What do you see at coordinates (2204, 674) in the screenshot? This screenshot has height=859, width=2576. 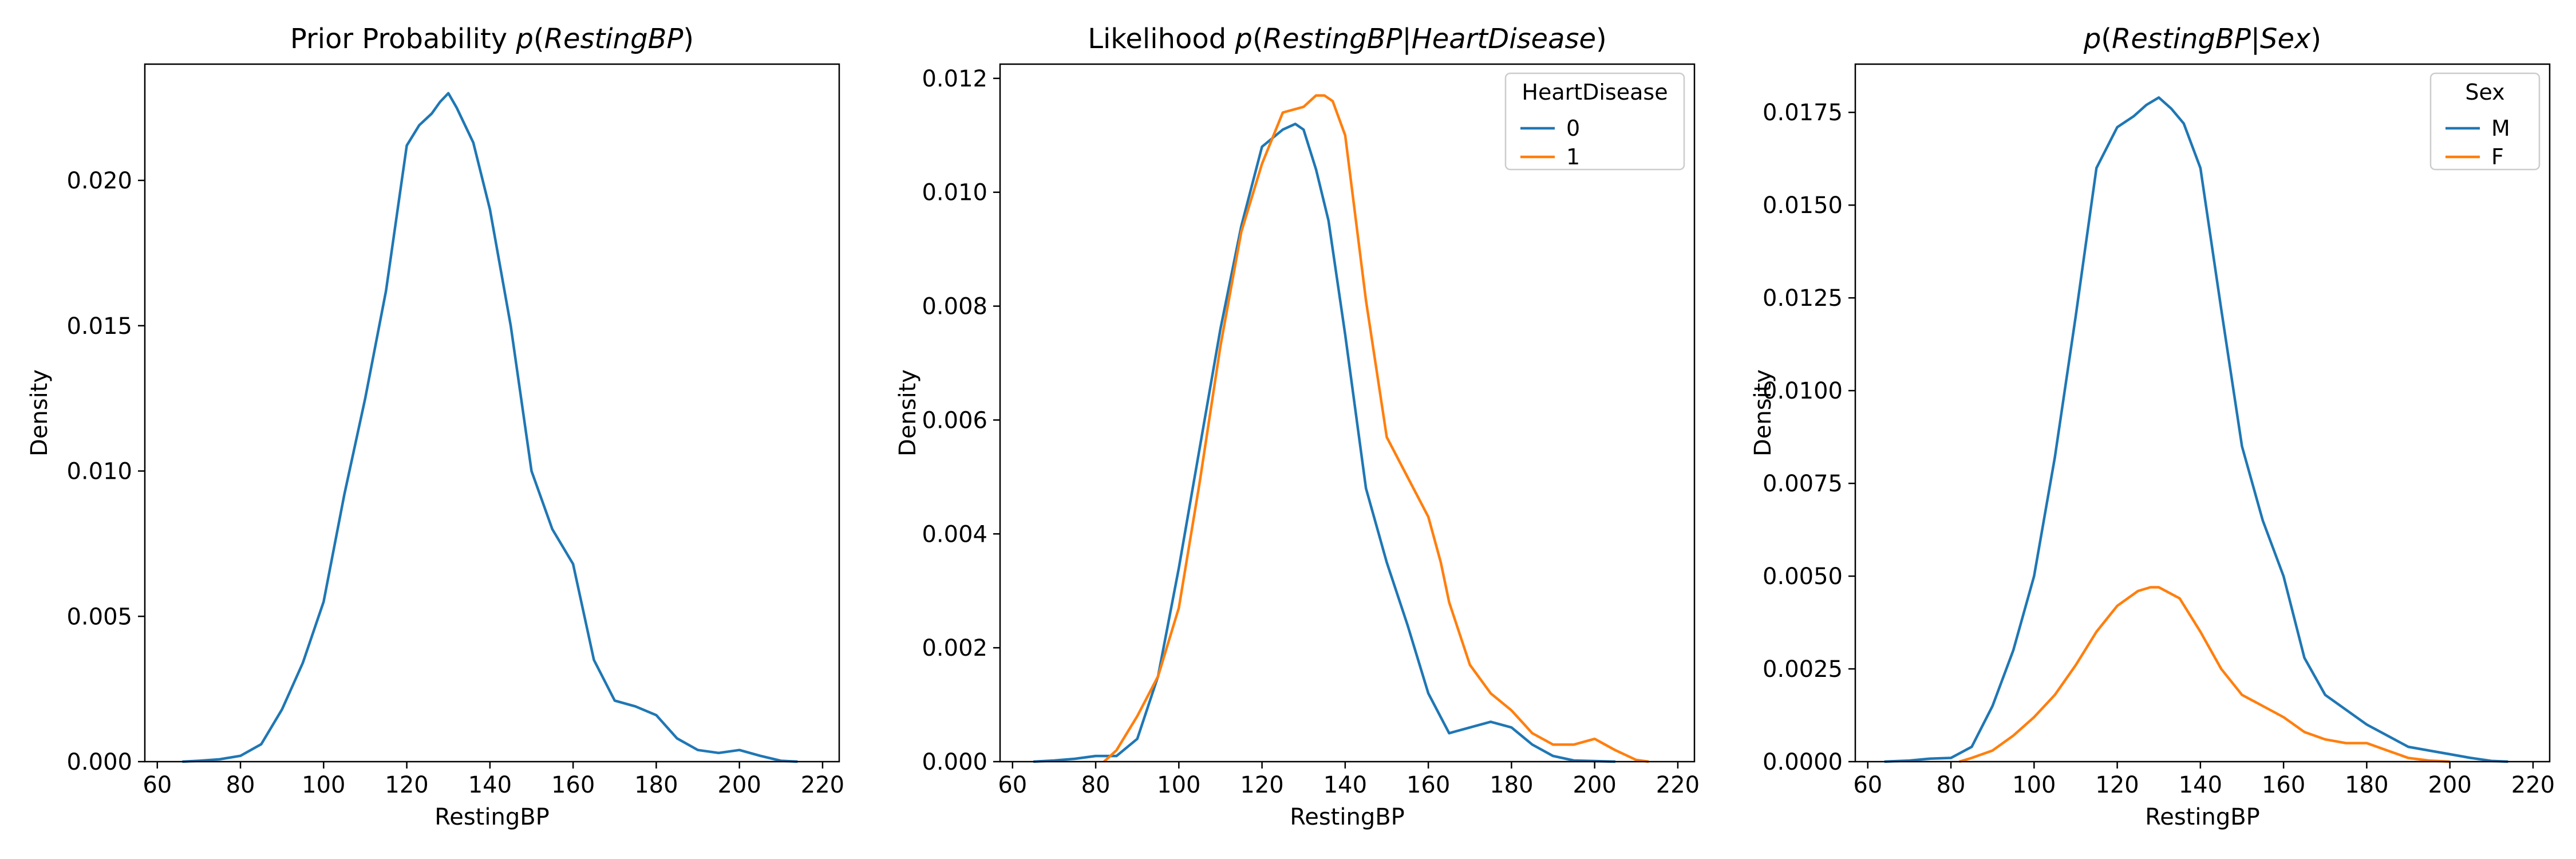 I see `series-line-F` at bounding box center [2204, 674].